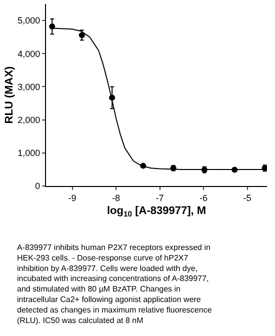 The image size is (275, 336). What do you see at coordinates (160, 197) in the screenshot?
I see `x-tick-label: -7` at bounding box center [160, 197].